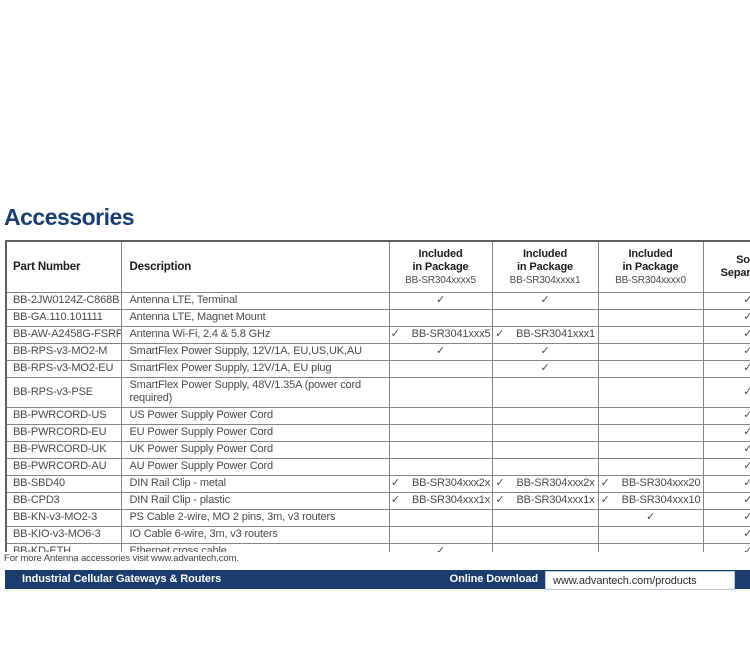 This screenshot has width=750, height=650. What do you see at coordinates (726, 266) in the screenshot?
I see `col-header-sold-separately: Sold Separately` at bounding box center [726, 266].